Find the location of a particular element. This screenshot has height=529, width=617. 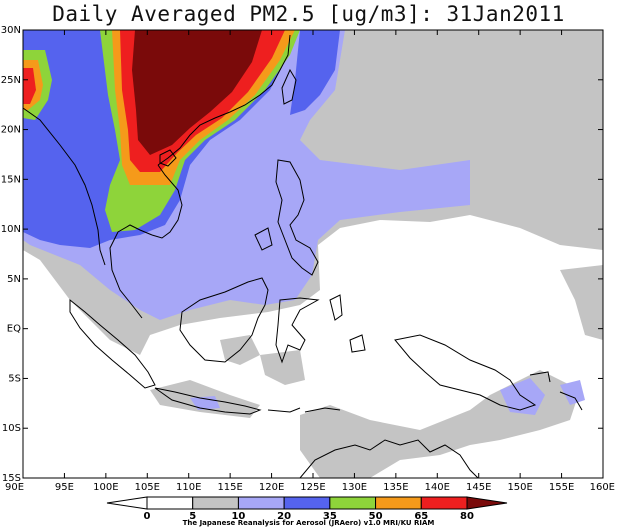

lat-label: 15S is located at coordinates (11, 478).